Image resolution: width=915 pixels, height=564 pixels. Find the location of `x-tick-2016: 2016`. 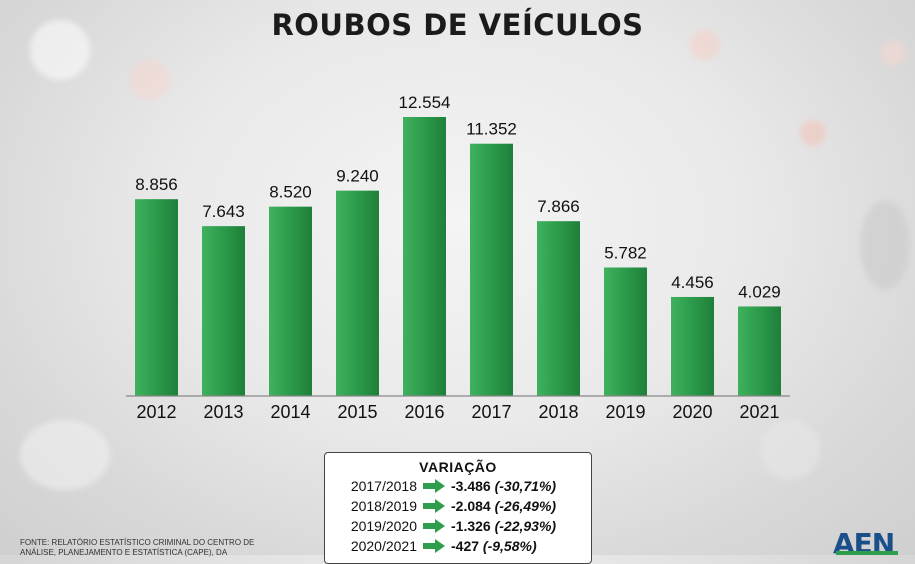

x-tick-2016: 2016 is located at coordinates (424, 412).